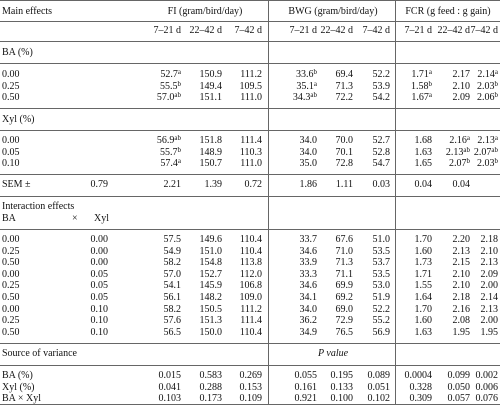 Image resolution: width=500 pixels, height=405 pixels. I want to click on group-header: FCR (g feed : g gain), so click(448, 11).